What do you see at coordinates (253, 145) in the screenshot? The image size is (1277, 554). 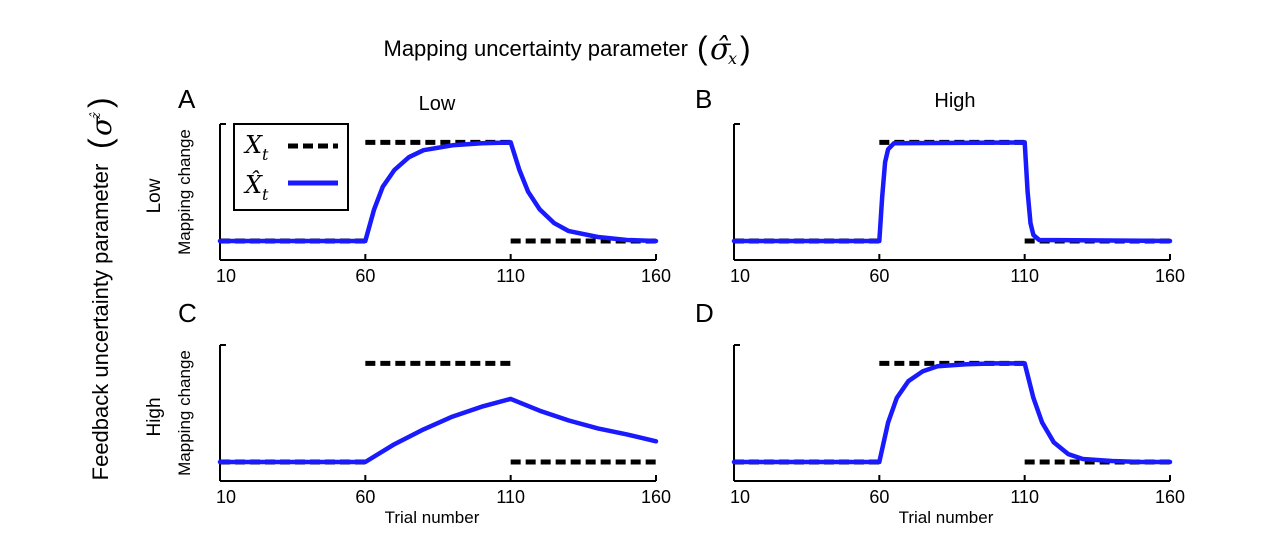 I see `legend-label-true-mapping: X` at bounding box center [253, 145].